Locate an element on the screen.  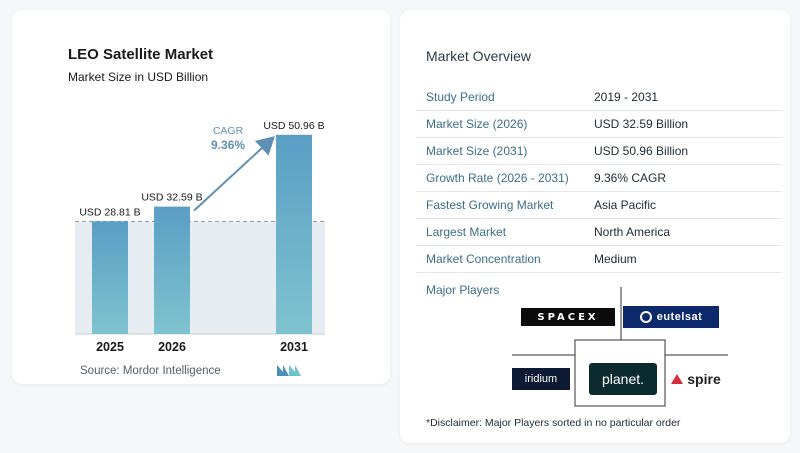
bar-2026 is located at coordinates (172, 270).